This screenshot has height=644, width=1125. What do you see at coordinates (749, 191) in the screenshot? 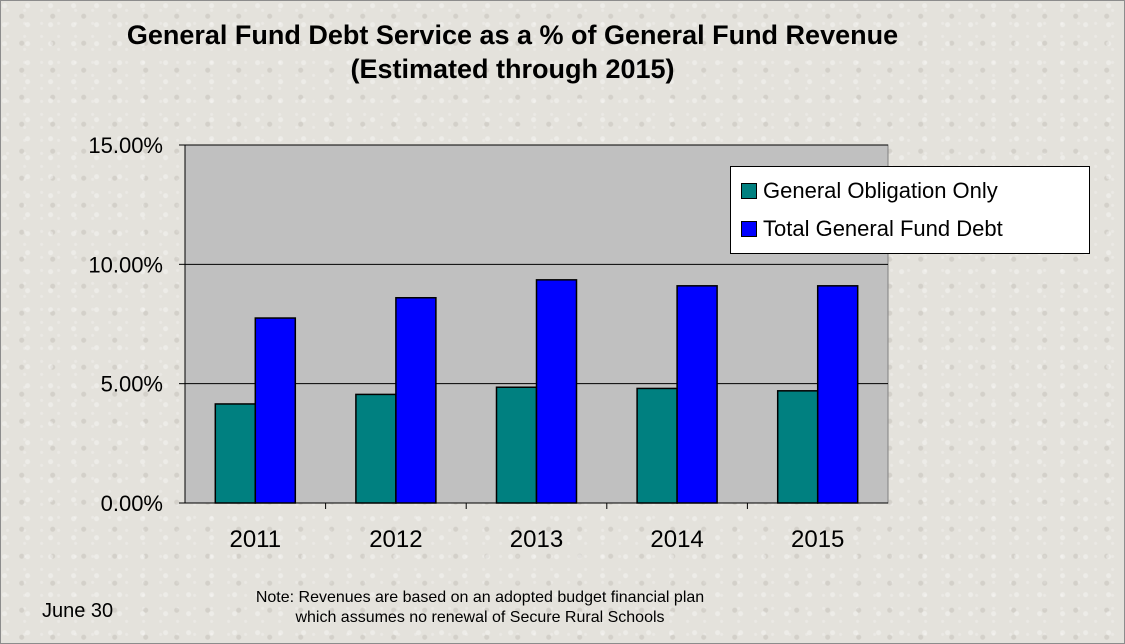
I see `legend-swatch-general-obligation` at bounding box center [749, 191].